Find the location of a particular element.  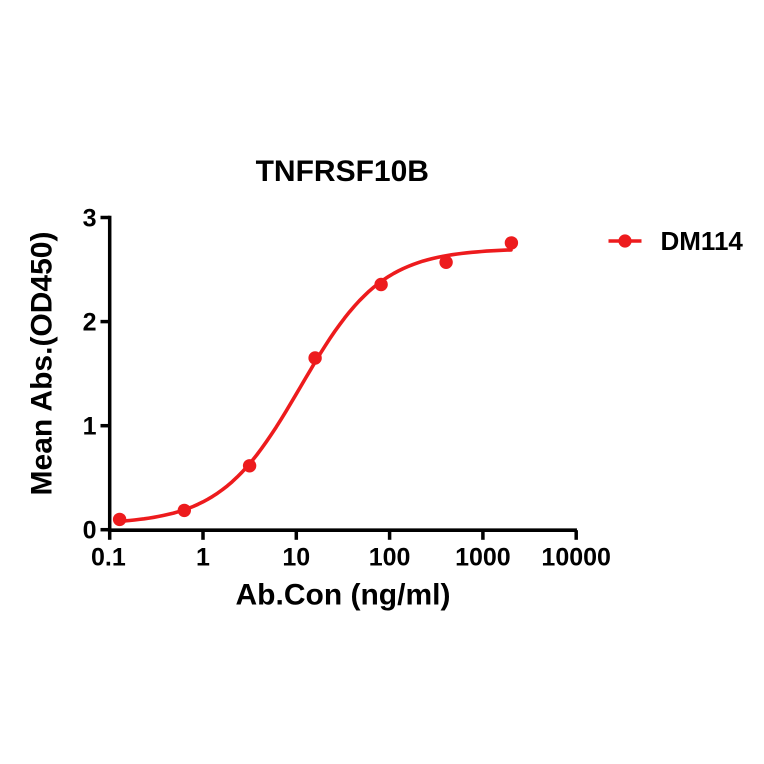

svg-text: 0 is located at coordinates (90, 531).